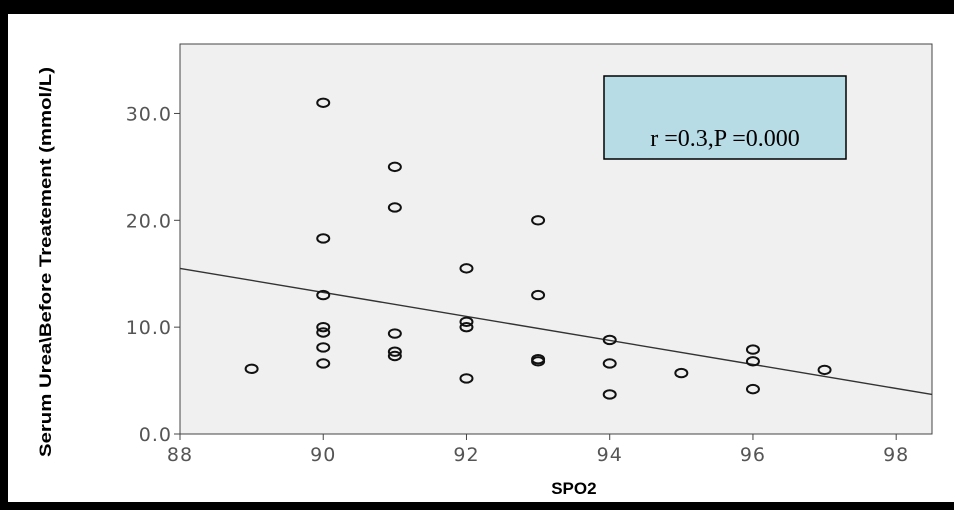 The image size is (954, 510). Describe the element at coordinates (573, 488) in the screenshot. I see `x-axis-title: SPO2` at that location.